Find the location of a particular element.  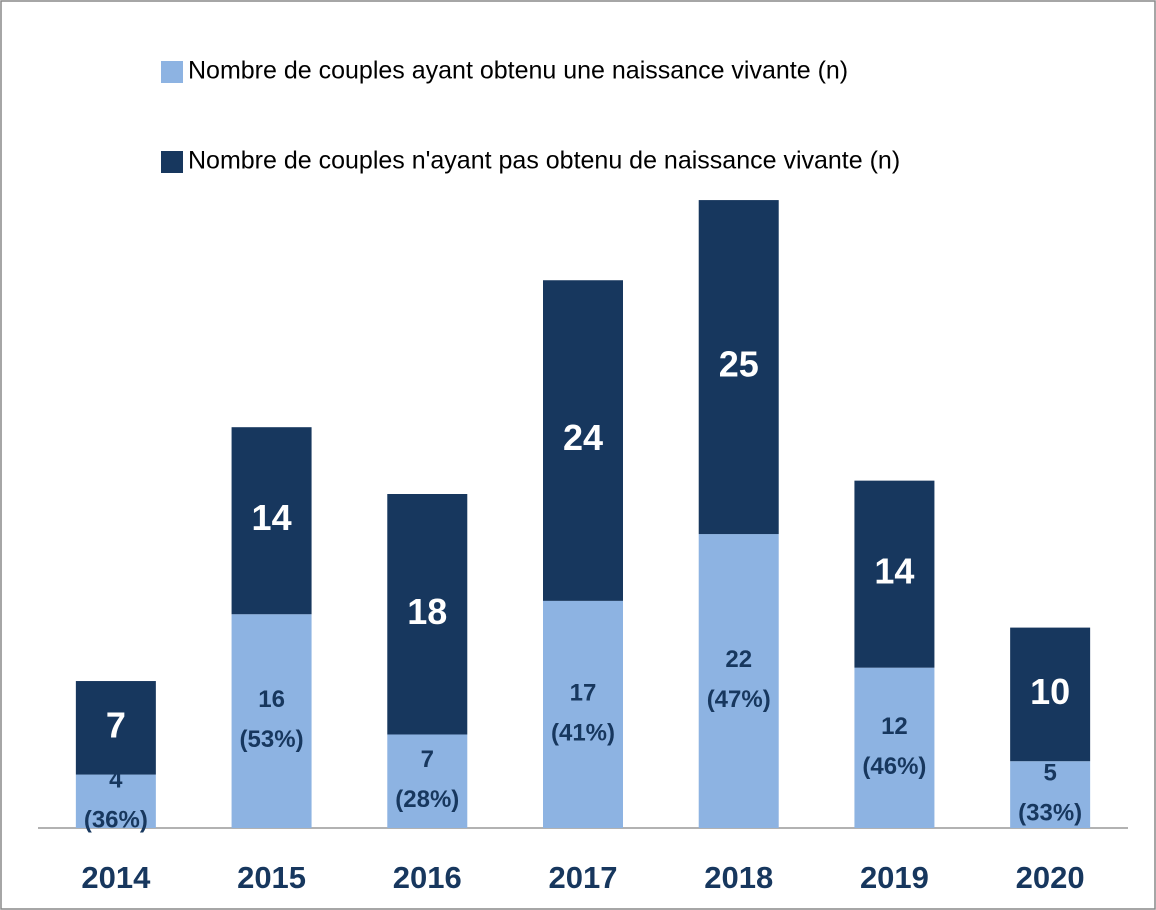

x-tick-label: 2016 is located at coordinates (427, 877).